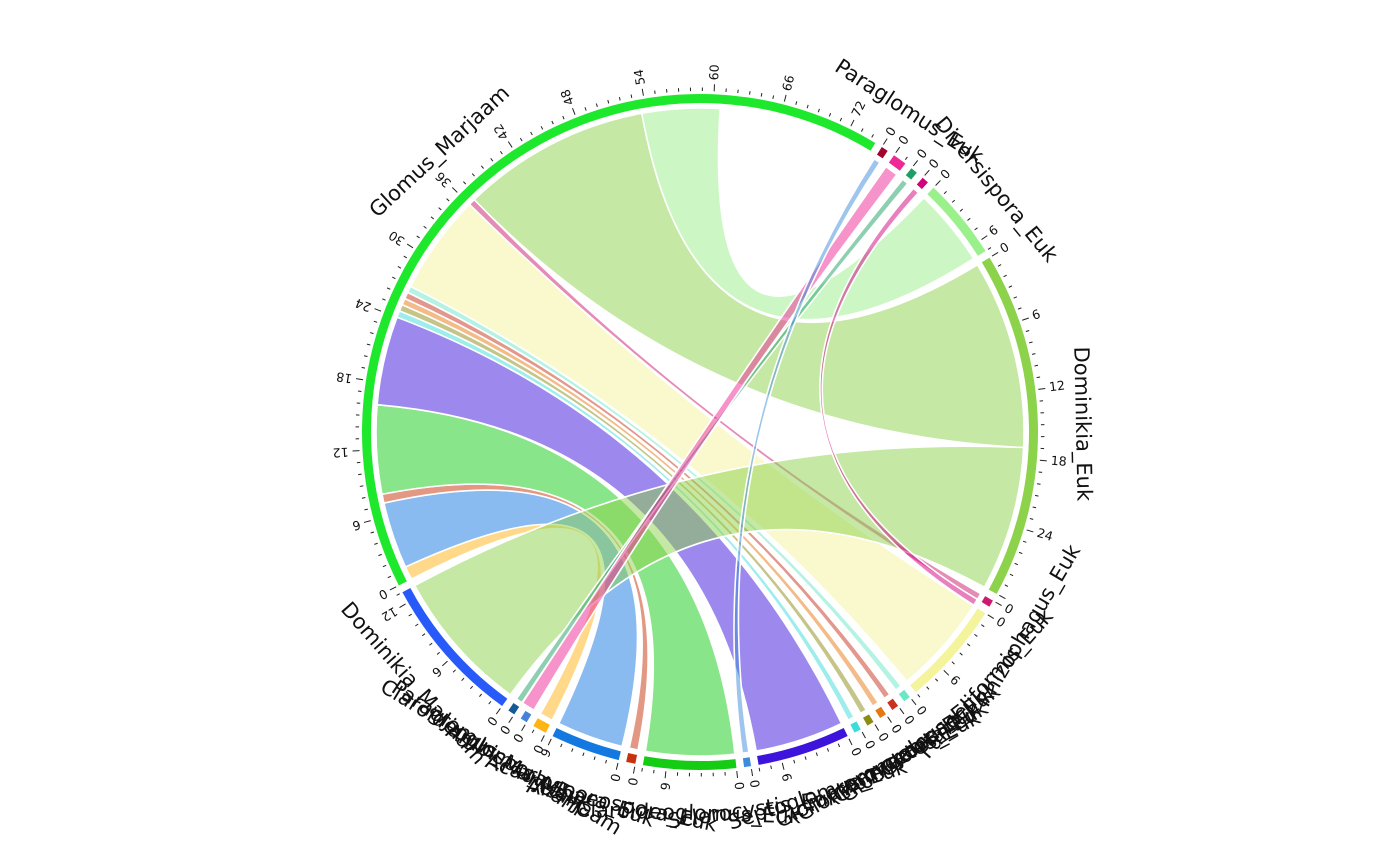 The height and width of the screenshot is (866, 1400). What do you see at coordinates (858, 108) in the screenshot?
I see `tick-label: 72` at bounding box center [858, 108].